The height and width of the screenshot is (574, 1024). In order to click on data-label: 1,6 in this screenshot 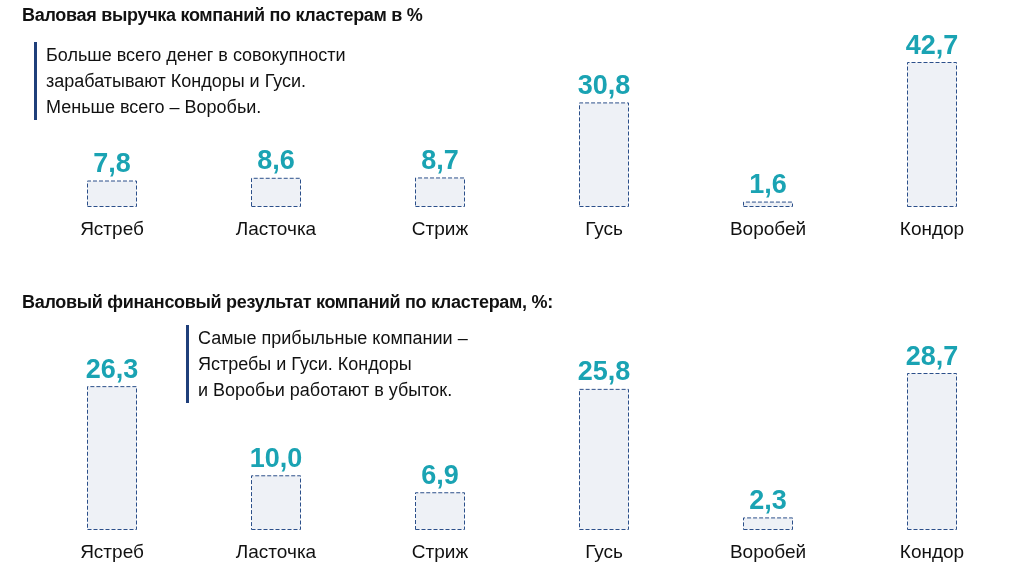, I will do `click(768, 184)`.